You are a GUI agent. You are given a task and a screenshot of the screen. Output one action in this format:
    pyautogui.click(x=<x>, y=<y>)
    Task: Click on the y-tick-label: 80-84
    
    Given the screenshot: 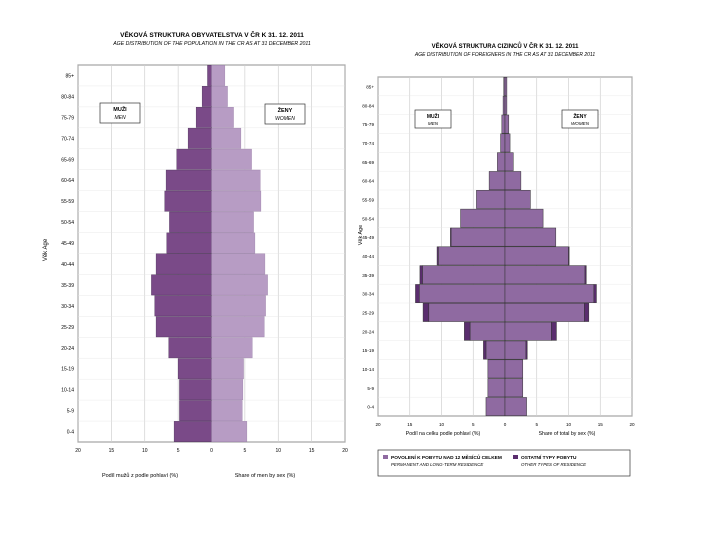 What is the action you would take?
    pyautogui.click(x=67, y=97)
    